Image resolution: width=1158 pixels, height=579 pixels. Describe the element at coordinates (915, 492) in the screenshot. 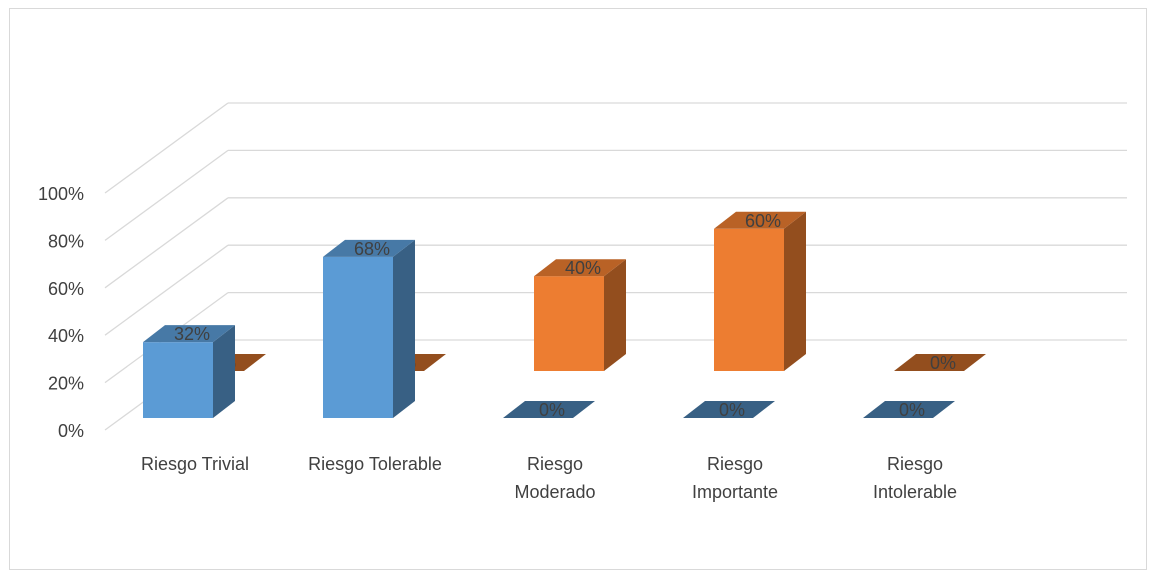

I see `category-label: Intolerable` at that location.